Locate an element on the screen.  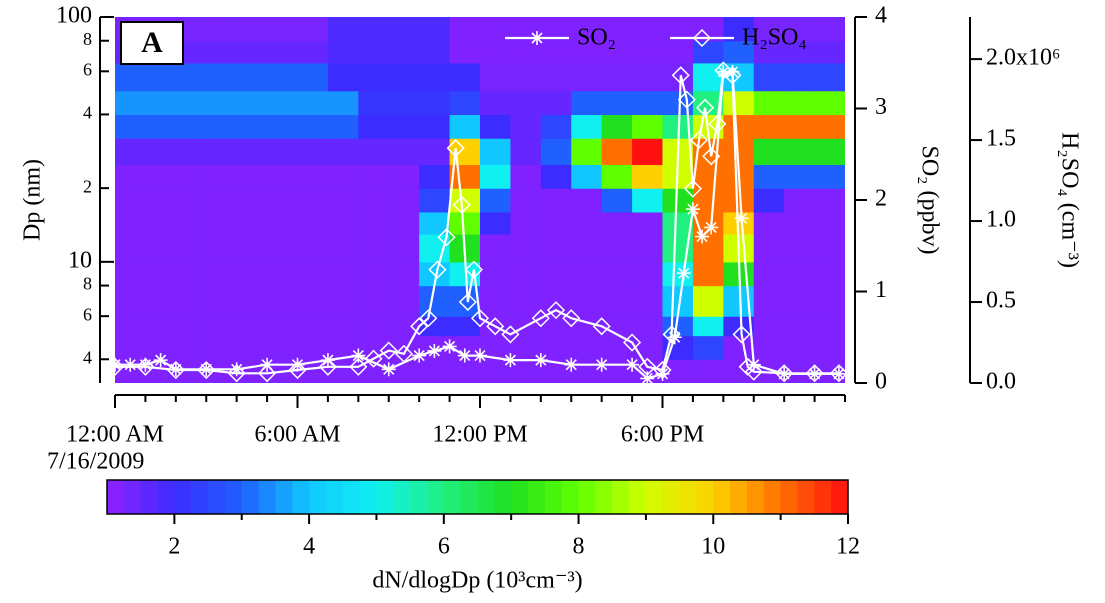
y2-tick-label: 4 is located at coordinates (881, 16).